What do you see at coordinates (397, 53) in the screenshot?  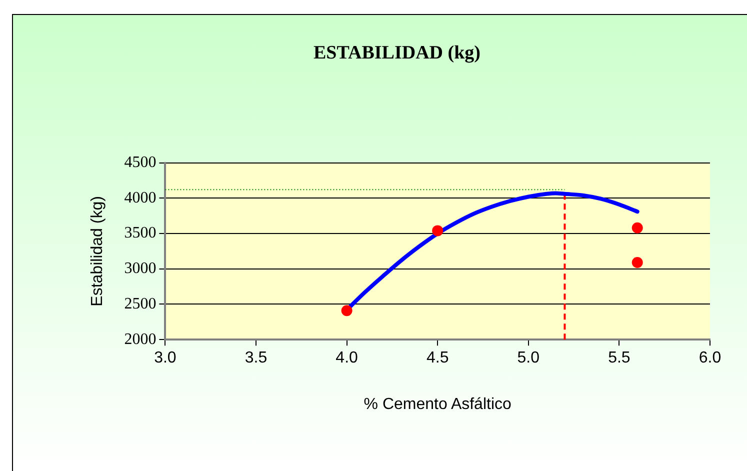 I see `chart-title: ESTABILIDAD (kg)` at bounding box center [397, 53].